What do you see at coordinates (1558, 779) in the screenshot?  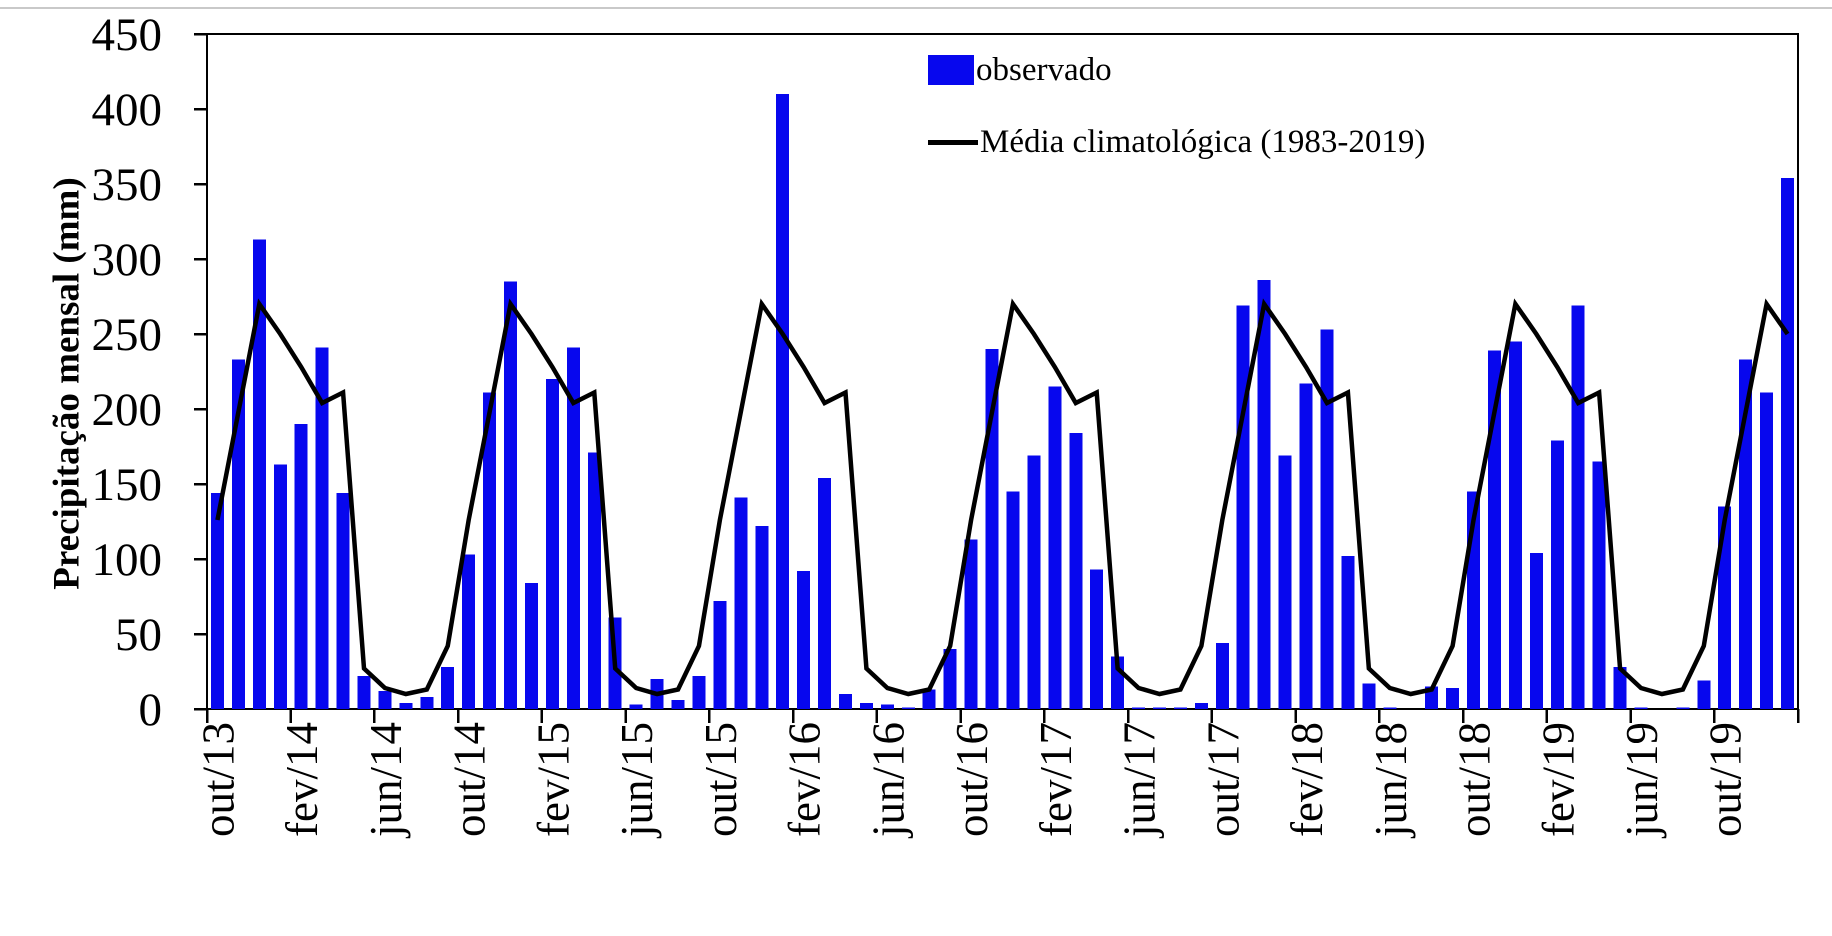 I see `x-tick-label: fev/19` at bounding box center [1558, 779].